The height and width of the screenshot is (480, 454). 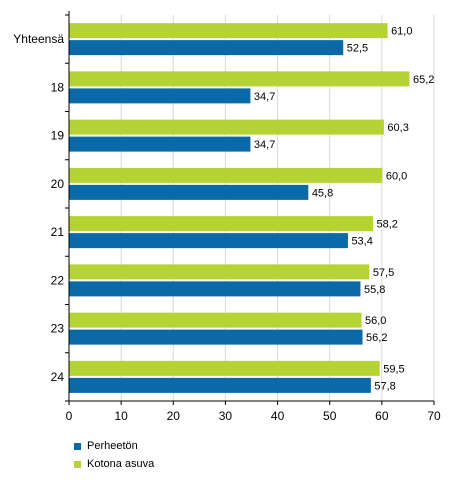 What do you see at coordinates (58, 232) in the screenshot?
I see `category-label: 21` at bounding box center [58, 232].